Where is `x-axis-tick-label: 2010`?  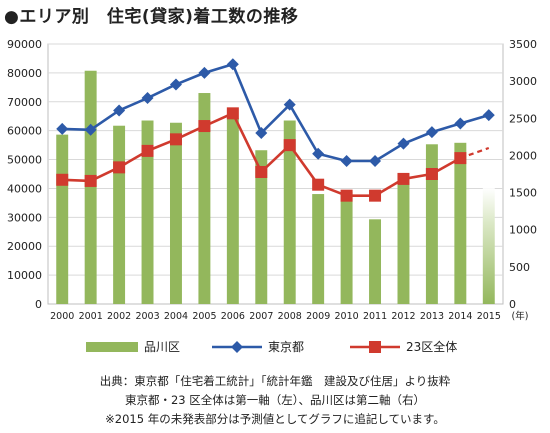
x-axis-tick-label: 2010 is located at coordinates (347, 316).